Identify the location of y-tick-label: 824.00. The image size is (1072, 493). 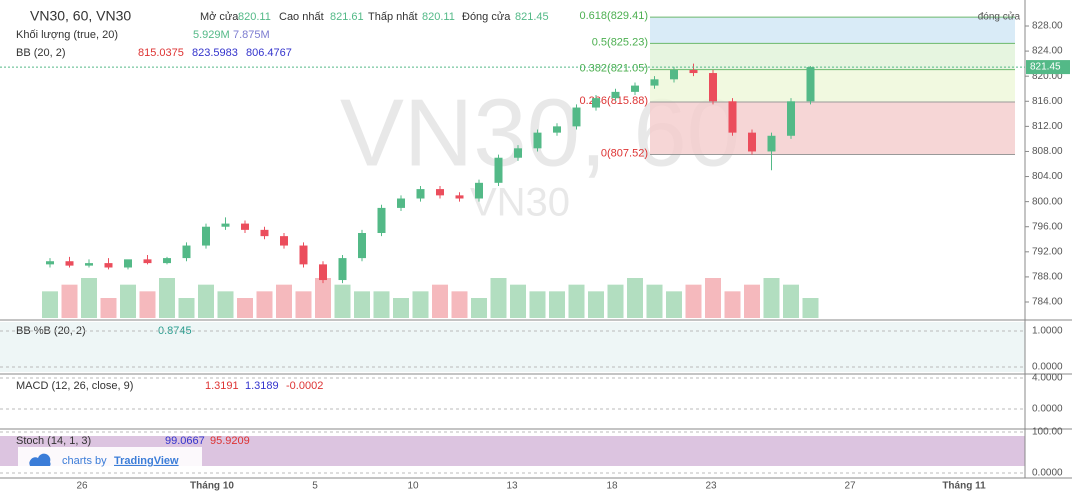
(1047, 51).